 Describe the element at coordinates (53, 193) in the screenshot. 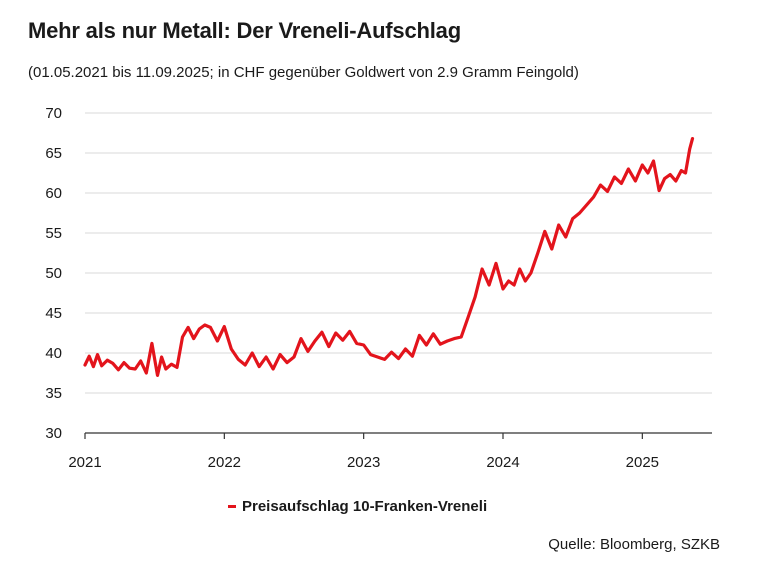

I see `y-tick-label: 60` at that location.